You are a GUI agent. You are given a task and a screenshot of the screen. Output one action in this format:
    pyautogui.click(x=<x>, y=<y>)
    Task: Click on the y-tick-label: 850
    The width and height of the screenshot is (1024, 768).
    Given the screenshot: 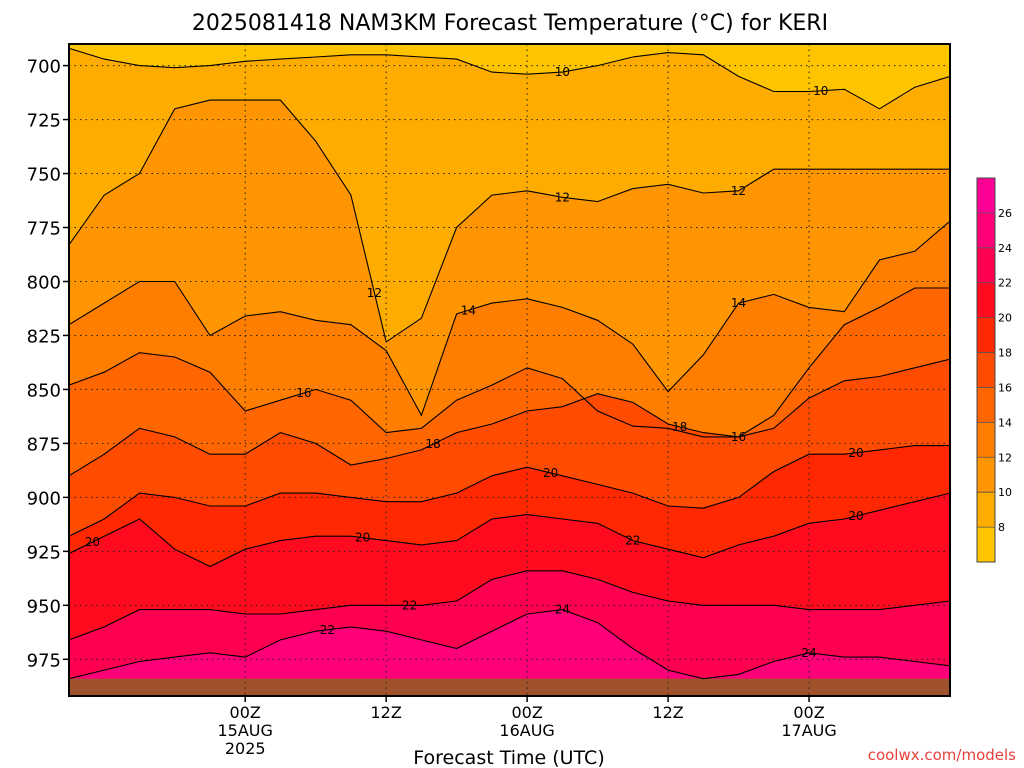 What is the action you would take?
    pyautogui.click(x=44, y=390)
    